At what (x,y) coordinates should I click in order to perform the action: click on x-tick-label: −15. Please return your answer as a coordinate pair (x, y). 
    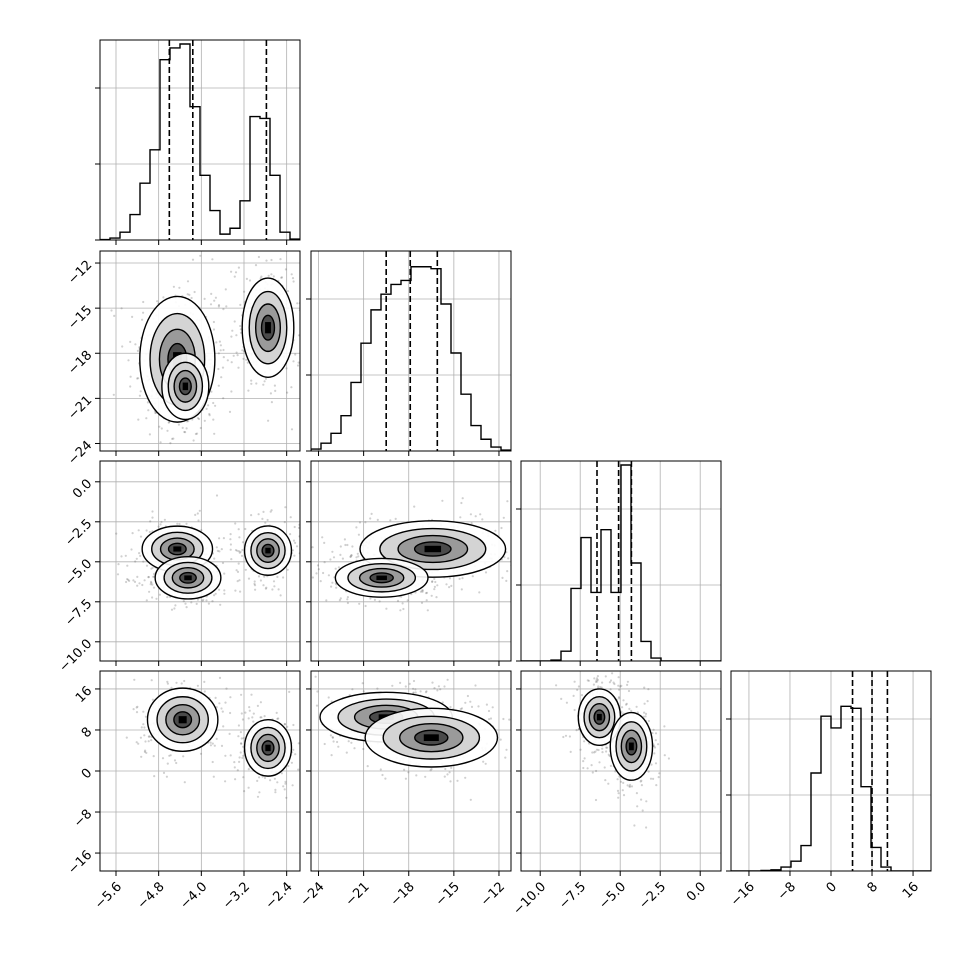
    Looking at the image, I should click on (448, 894).